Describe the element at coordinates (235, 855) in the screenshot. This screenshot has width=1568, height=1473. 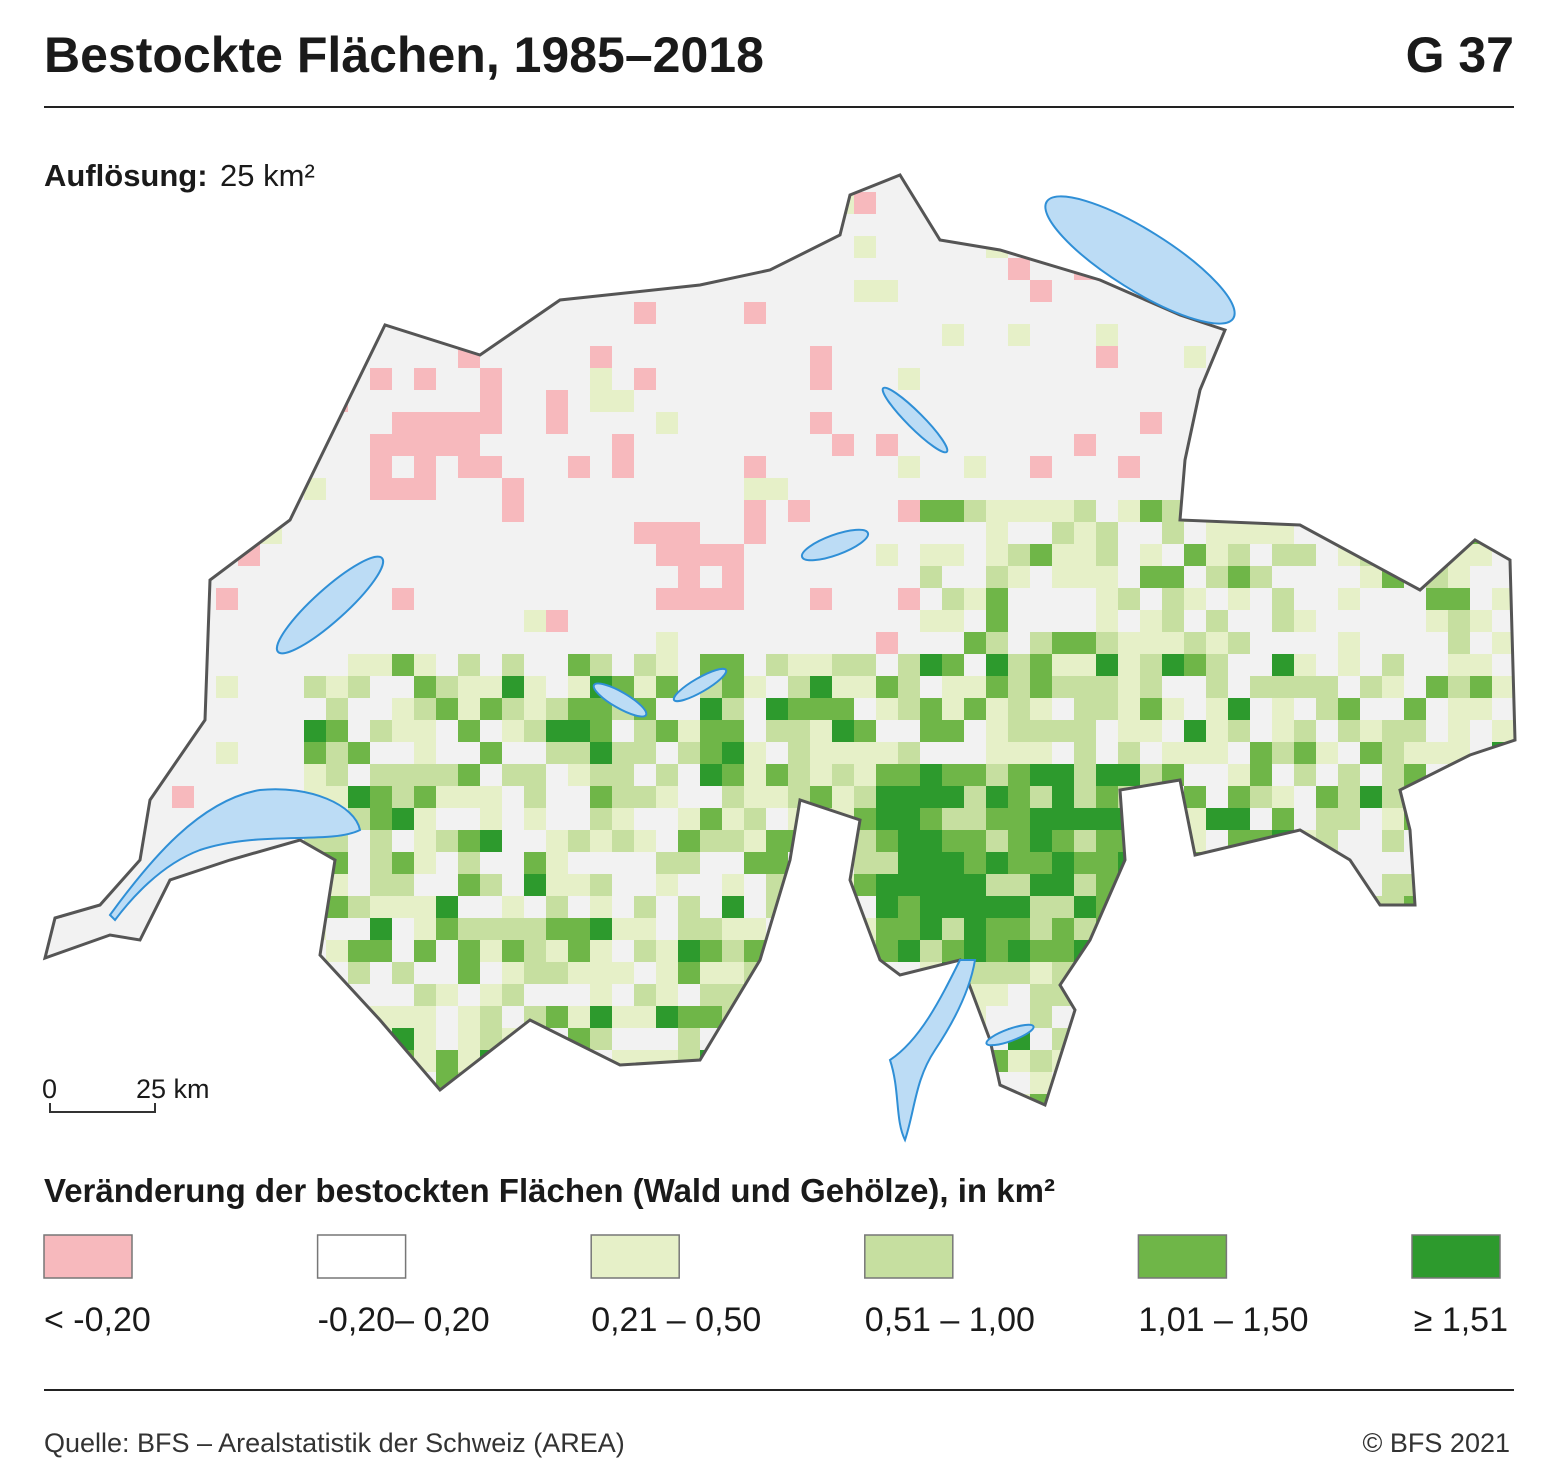
I see `lake` at that location.